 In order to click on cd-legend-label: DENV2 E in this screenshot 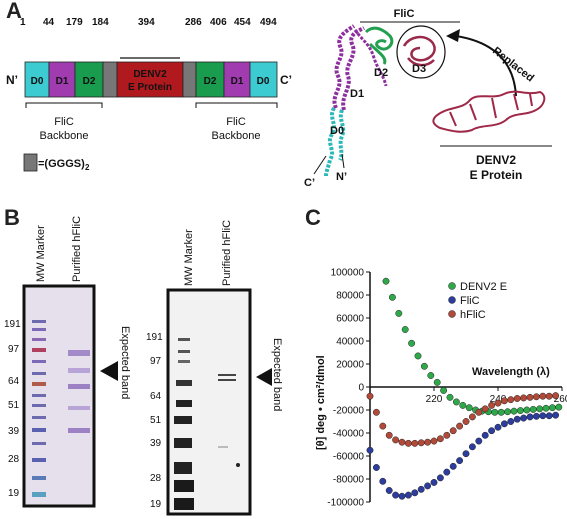, I will do `click(483, 287)`.